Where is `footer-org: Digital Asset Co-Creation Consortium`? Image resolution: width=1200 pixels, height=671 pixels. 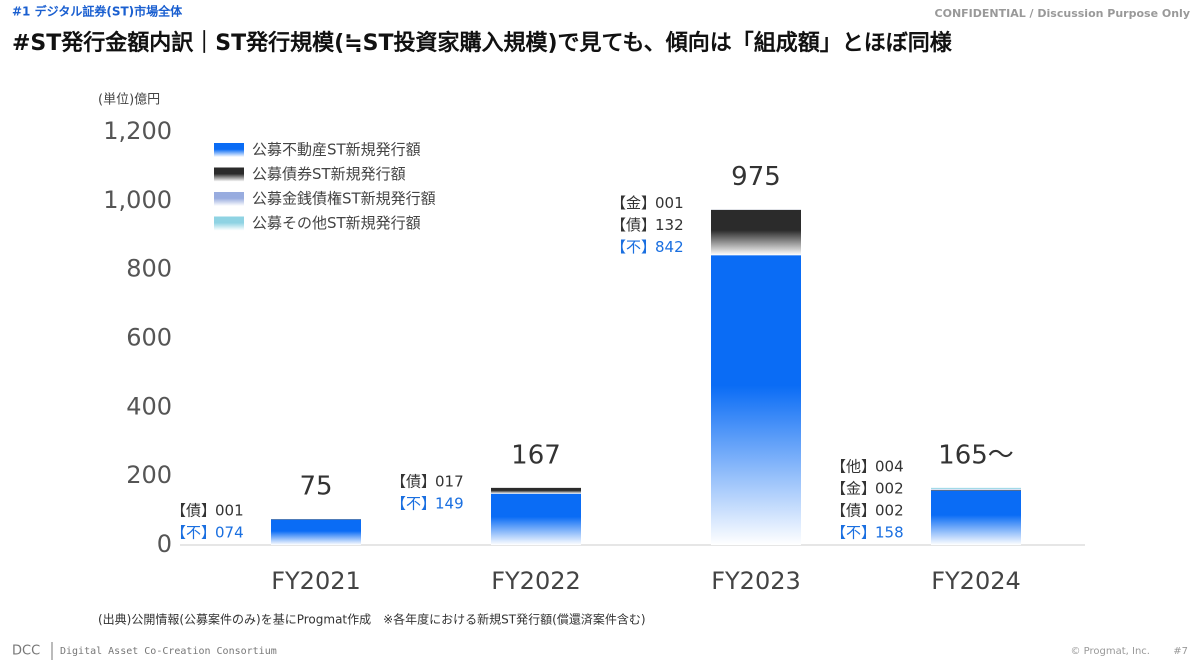 footer-org: Digital Asset Co-Creation Consortium is located at coordinates (168, 651).